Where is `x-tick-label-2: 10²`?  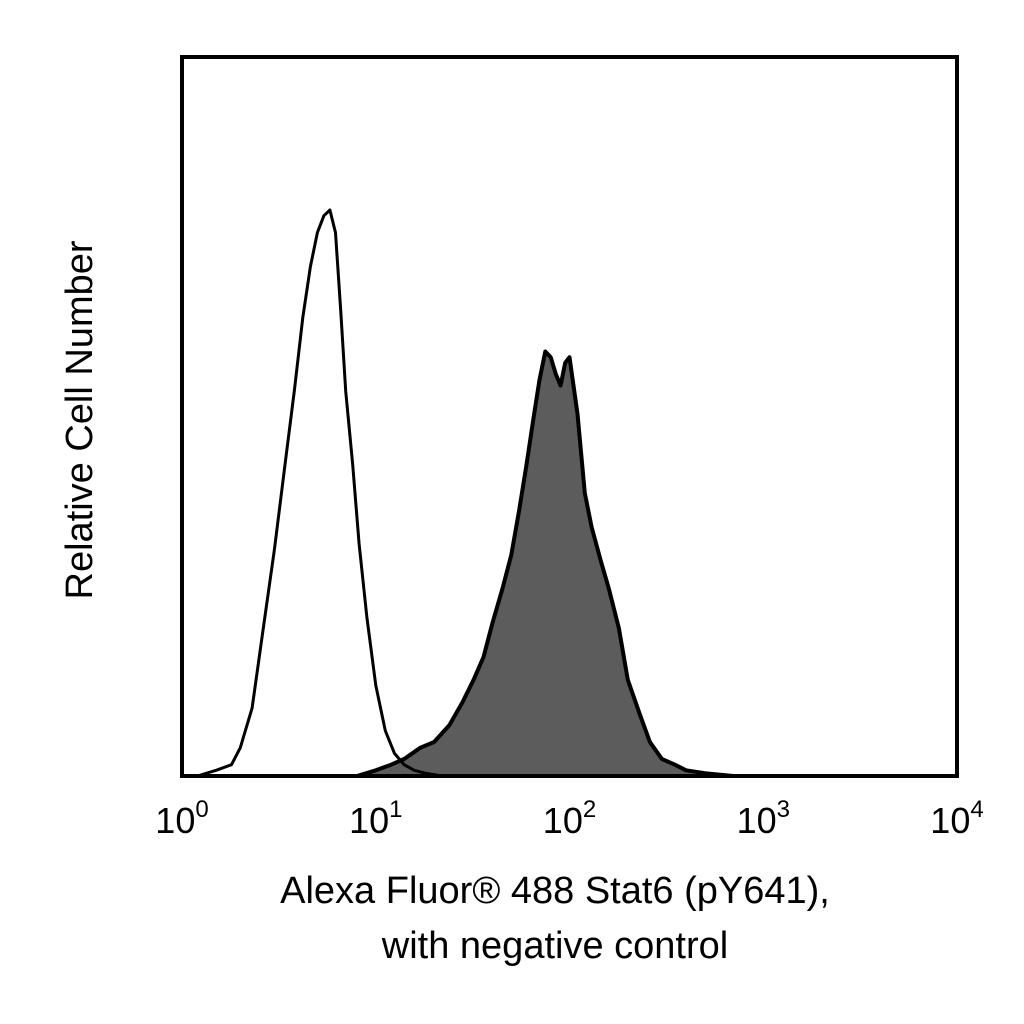 x-tick-label-2: 10² is located at coordinates (569, 818).